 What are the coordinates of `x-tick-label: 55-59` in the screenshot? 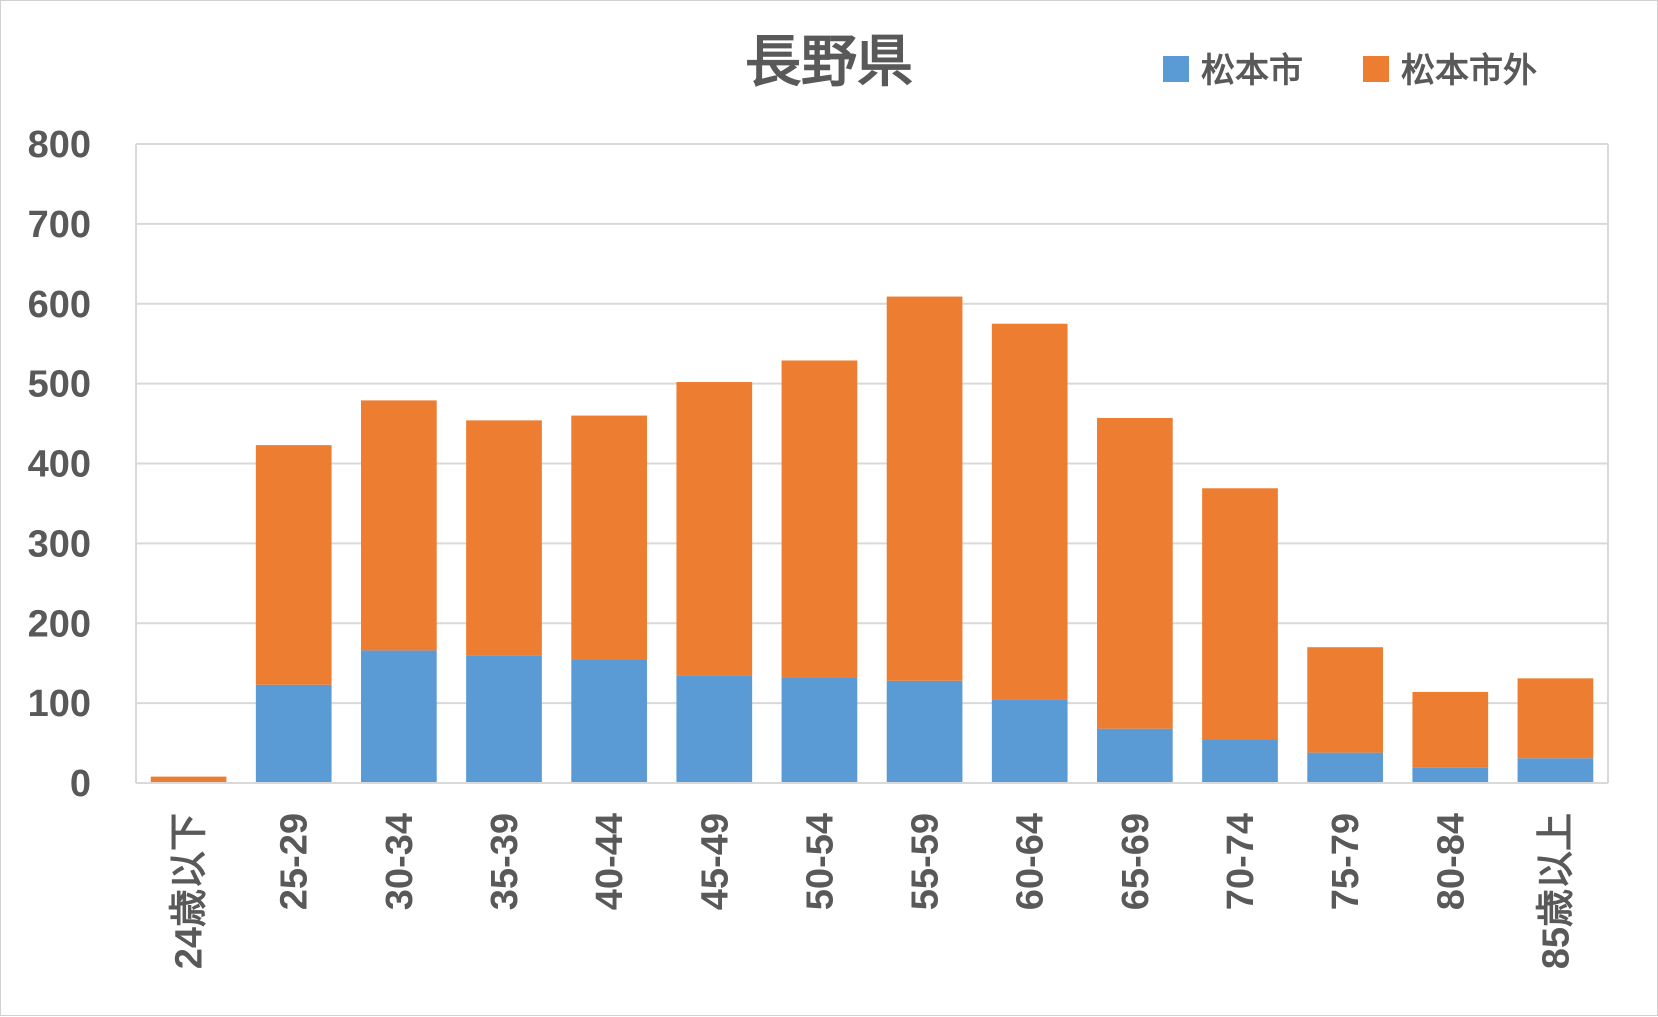 It's located at (926, 861).